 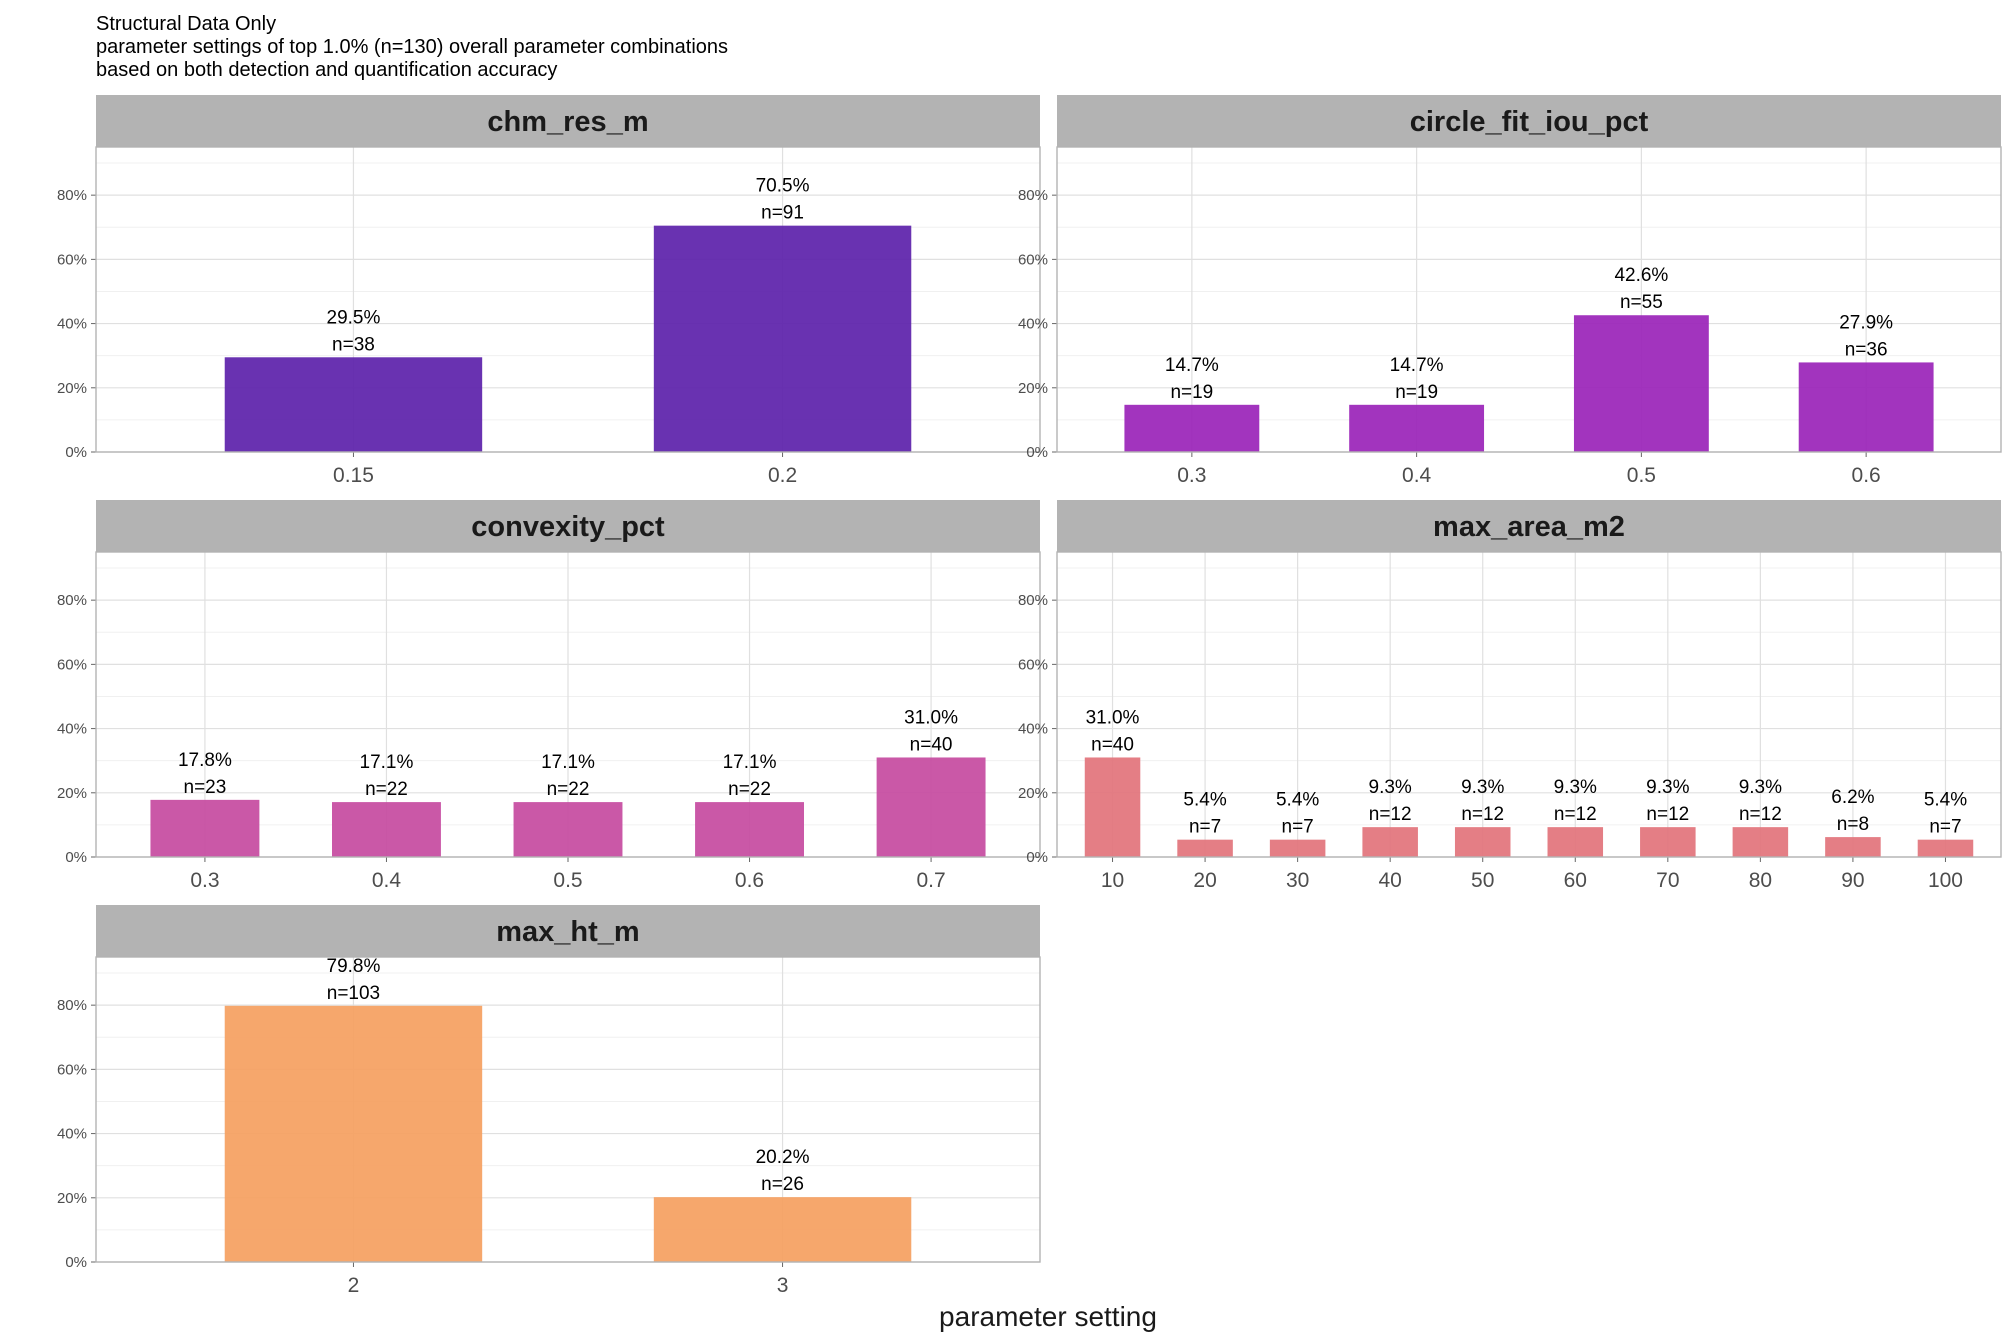 What do you see at coordinates (749, 880) in the screenshot?
I see `x-tick-label: 0.6` at bounding box center [749, 880].